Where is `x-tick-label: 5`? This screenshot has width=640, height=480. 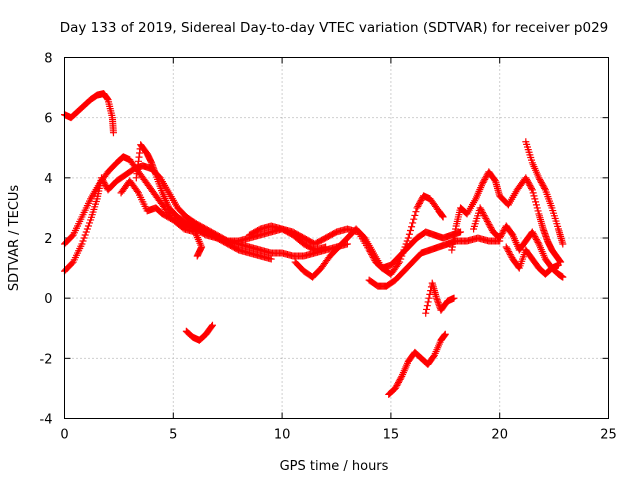 x-tick-label: 5 is located at coordinates (173, 435).